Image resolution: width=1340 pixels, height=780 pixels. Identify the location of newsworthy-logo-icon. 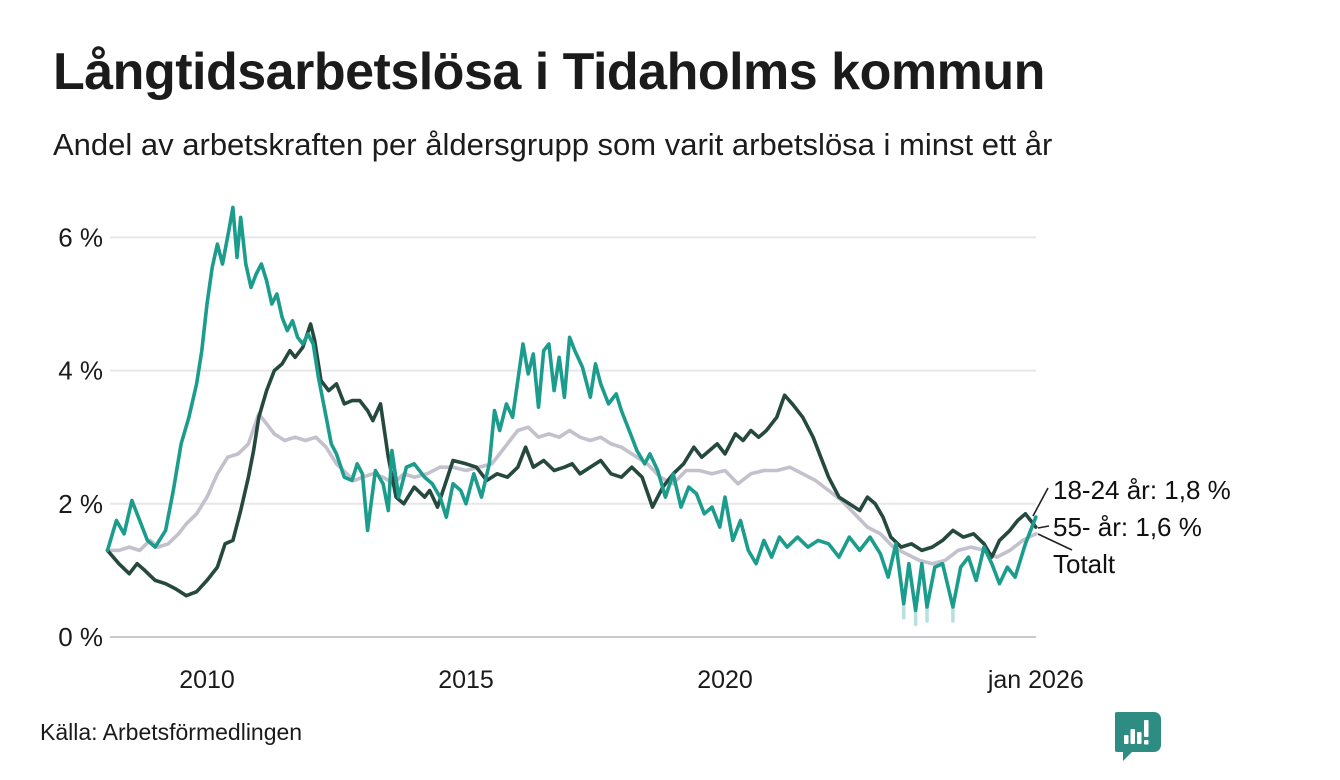
(1138, 736).